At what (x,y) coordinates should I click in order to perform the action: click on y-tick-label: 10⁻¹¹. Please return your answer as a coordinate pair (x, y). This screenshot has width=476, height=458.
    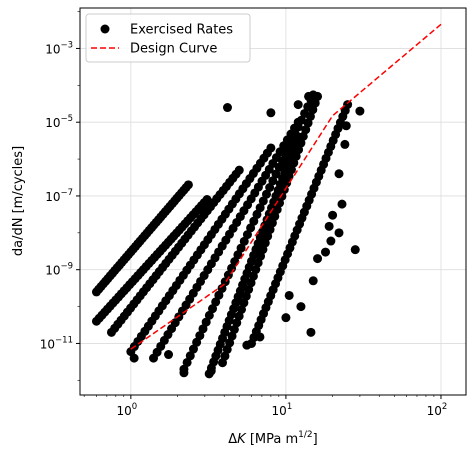
    Looking at the image, I should click on (56, 343).